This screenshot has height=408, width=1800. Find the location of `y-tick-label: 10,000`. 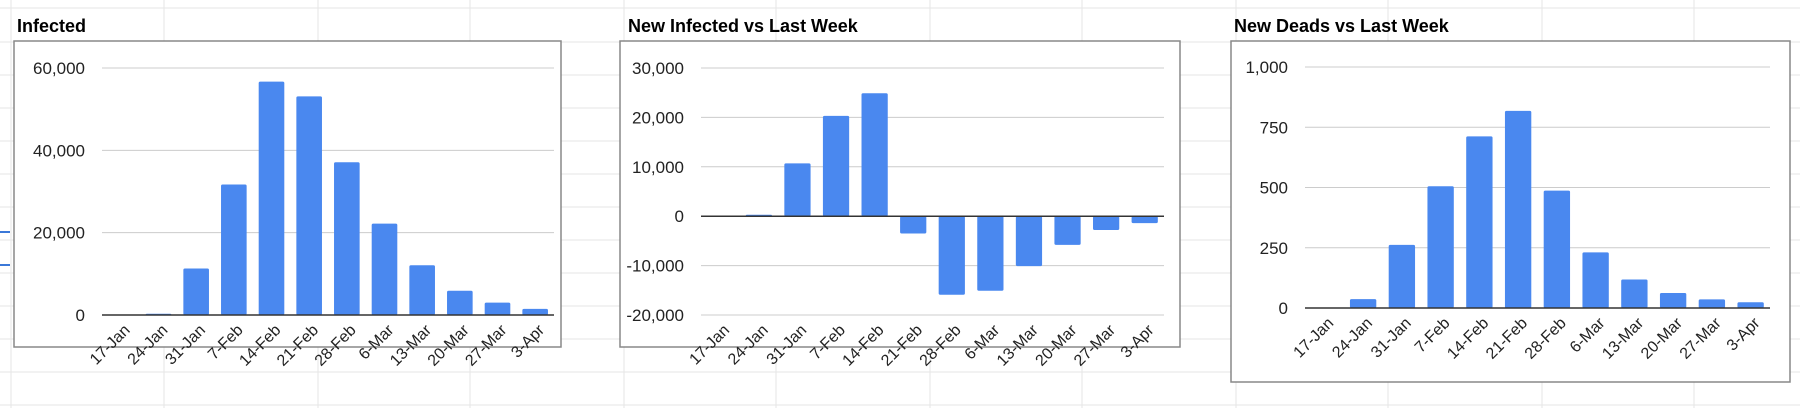

y-tick-label: 10,000 is located at coordinates (658, 167).